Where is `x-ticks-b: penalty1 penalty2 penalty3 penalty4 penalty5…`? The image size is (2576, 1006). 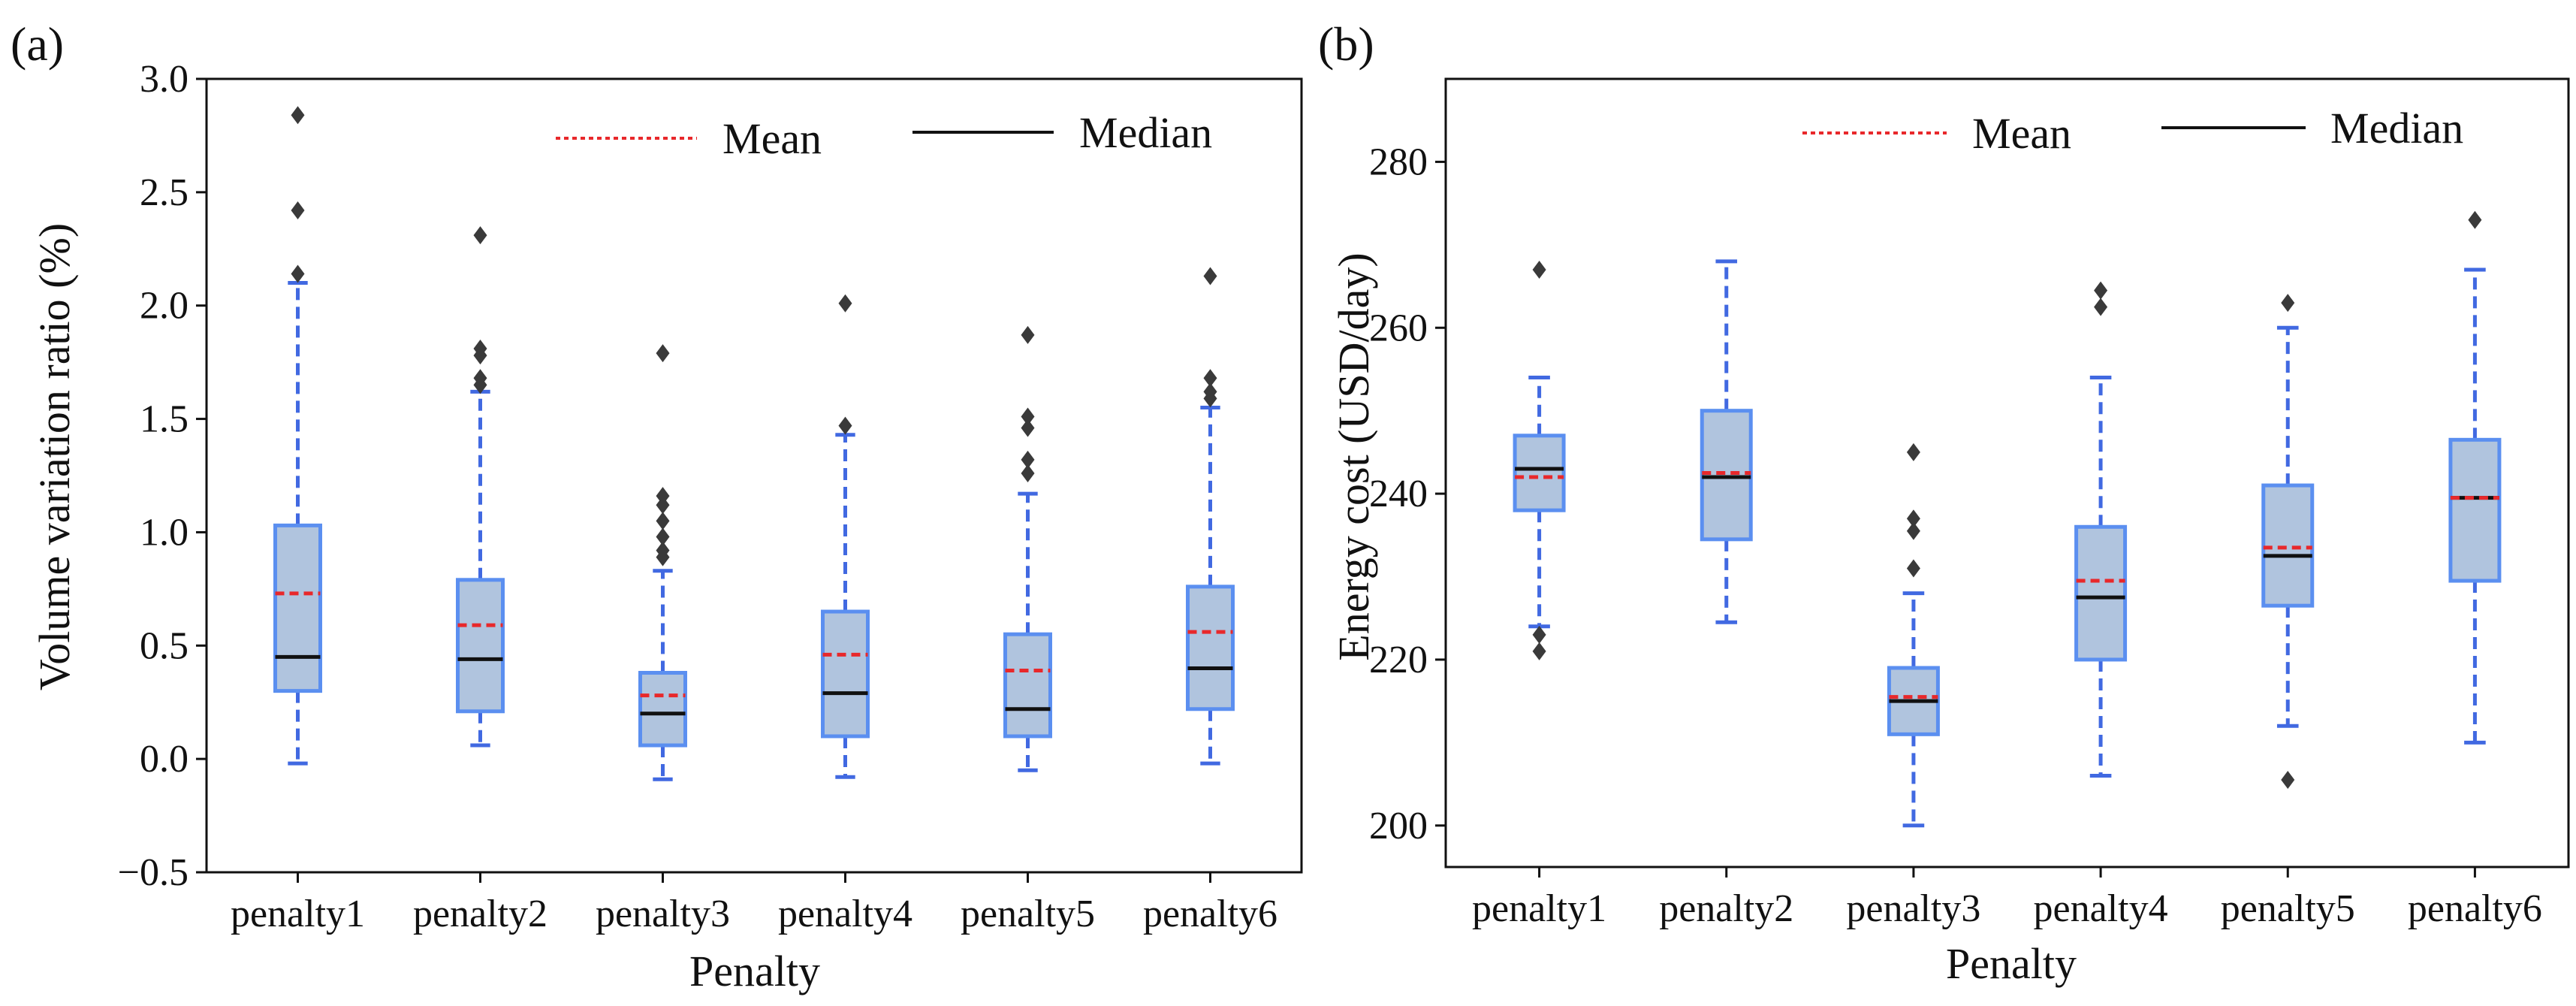
x-ticks-b: penalty1 penalty2 penalty3 penalty4 penalty5… is located at coordinates (2007, 898).